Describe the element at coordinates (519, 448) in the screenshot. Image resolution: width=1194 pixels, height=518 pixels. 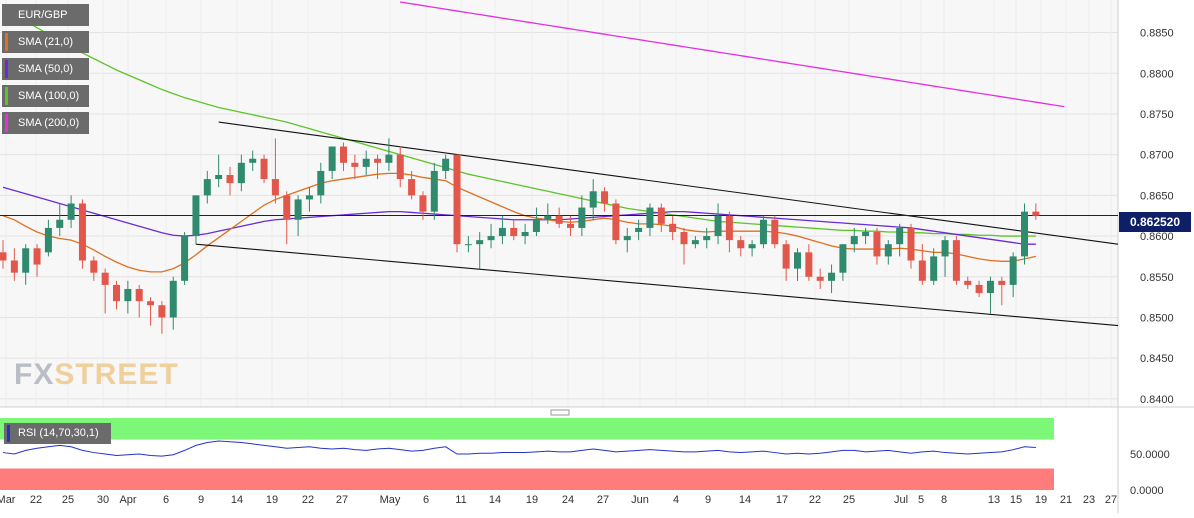
I see `rsi-line` at that location.